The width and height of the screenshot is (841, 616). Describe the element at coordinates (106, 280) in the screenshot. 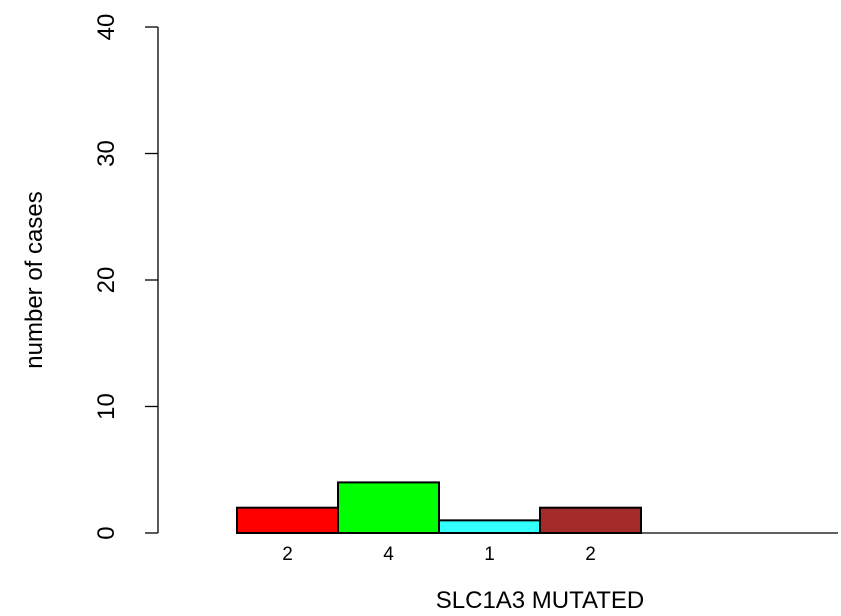

I see `y-tick-label: 20` at that location.